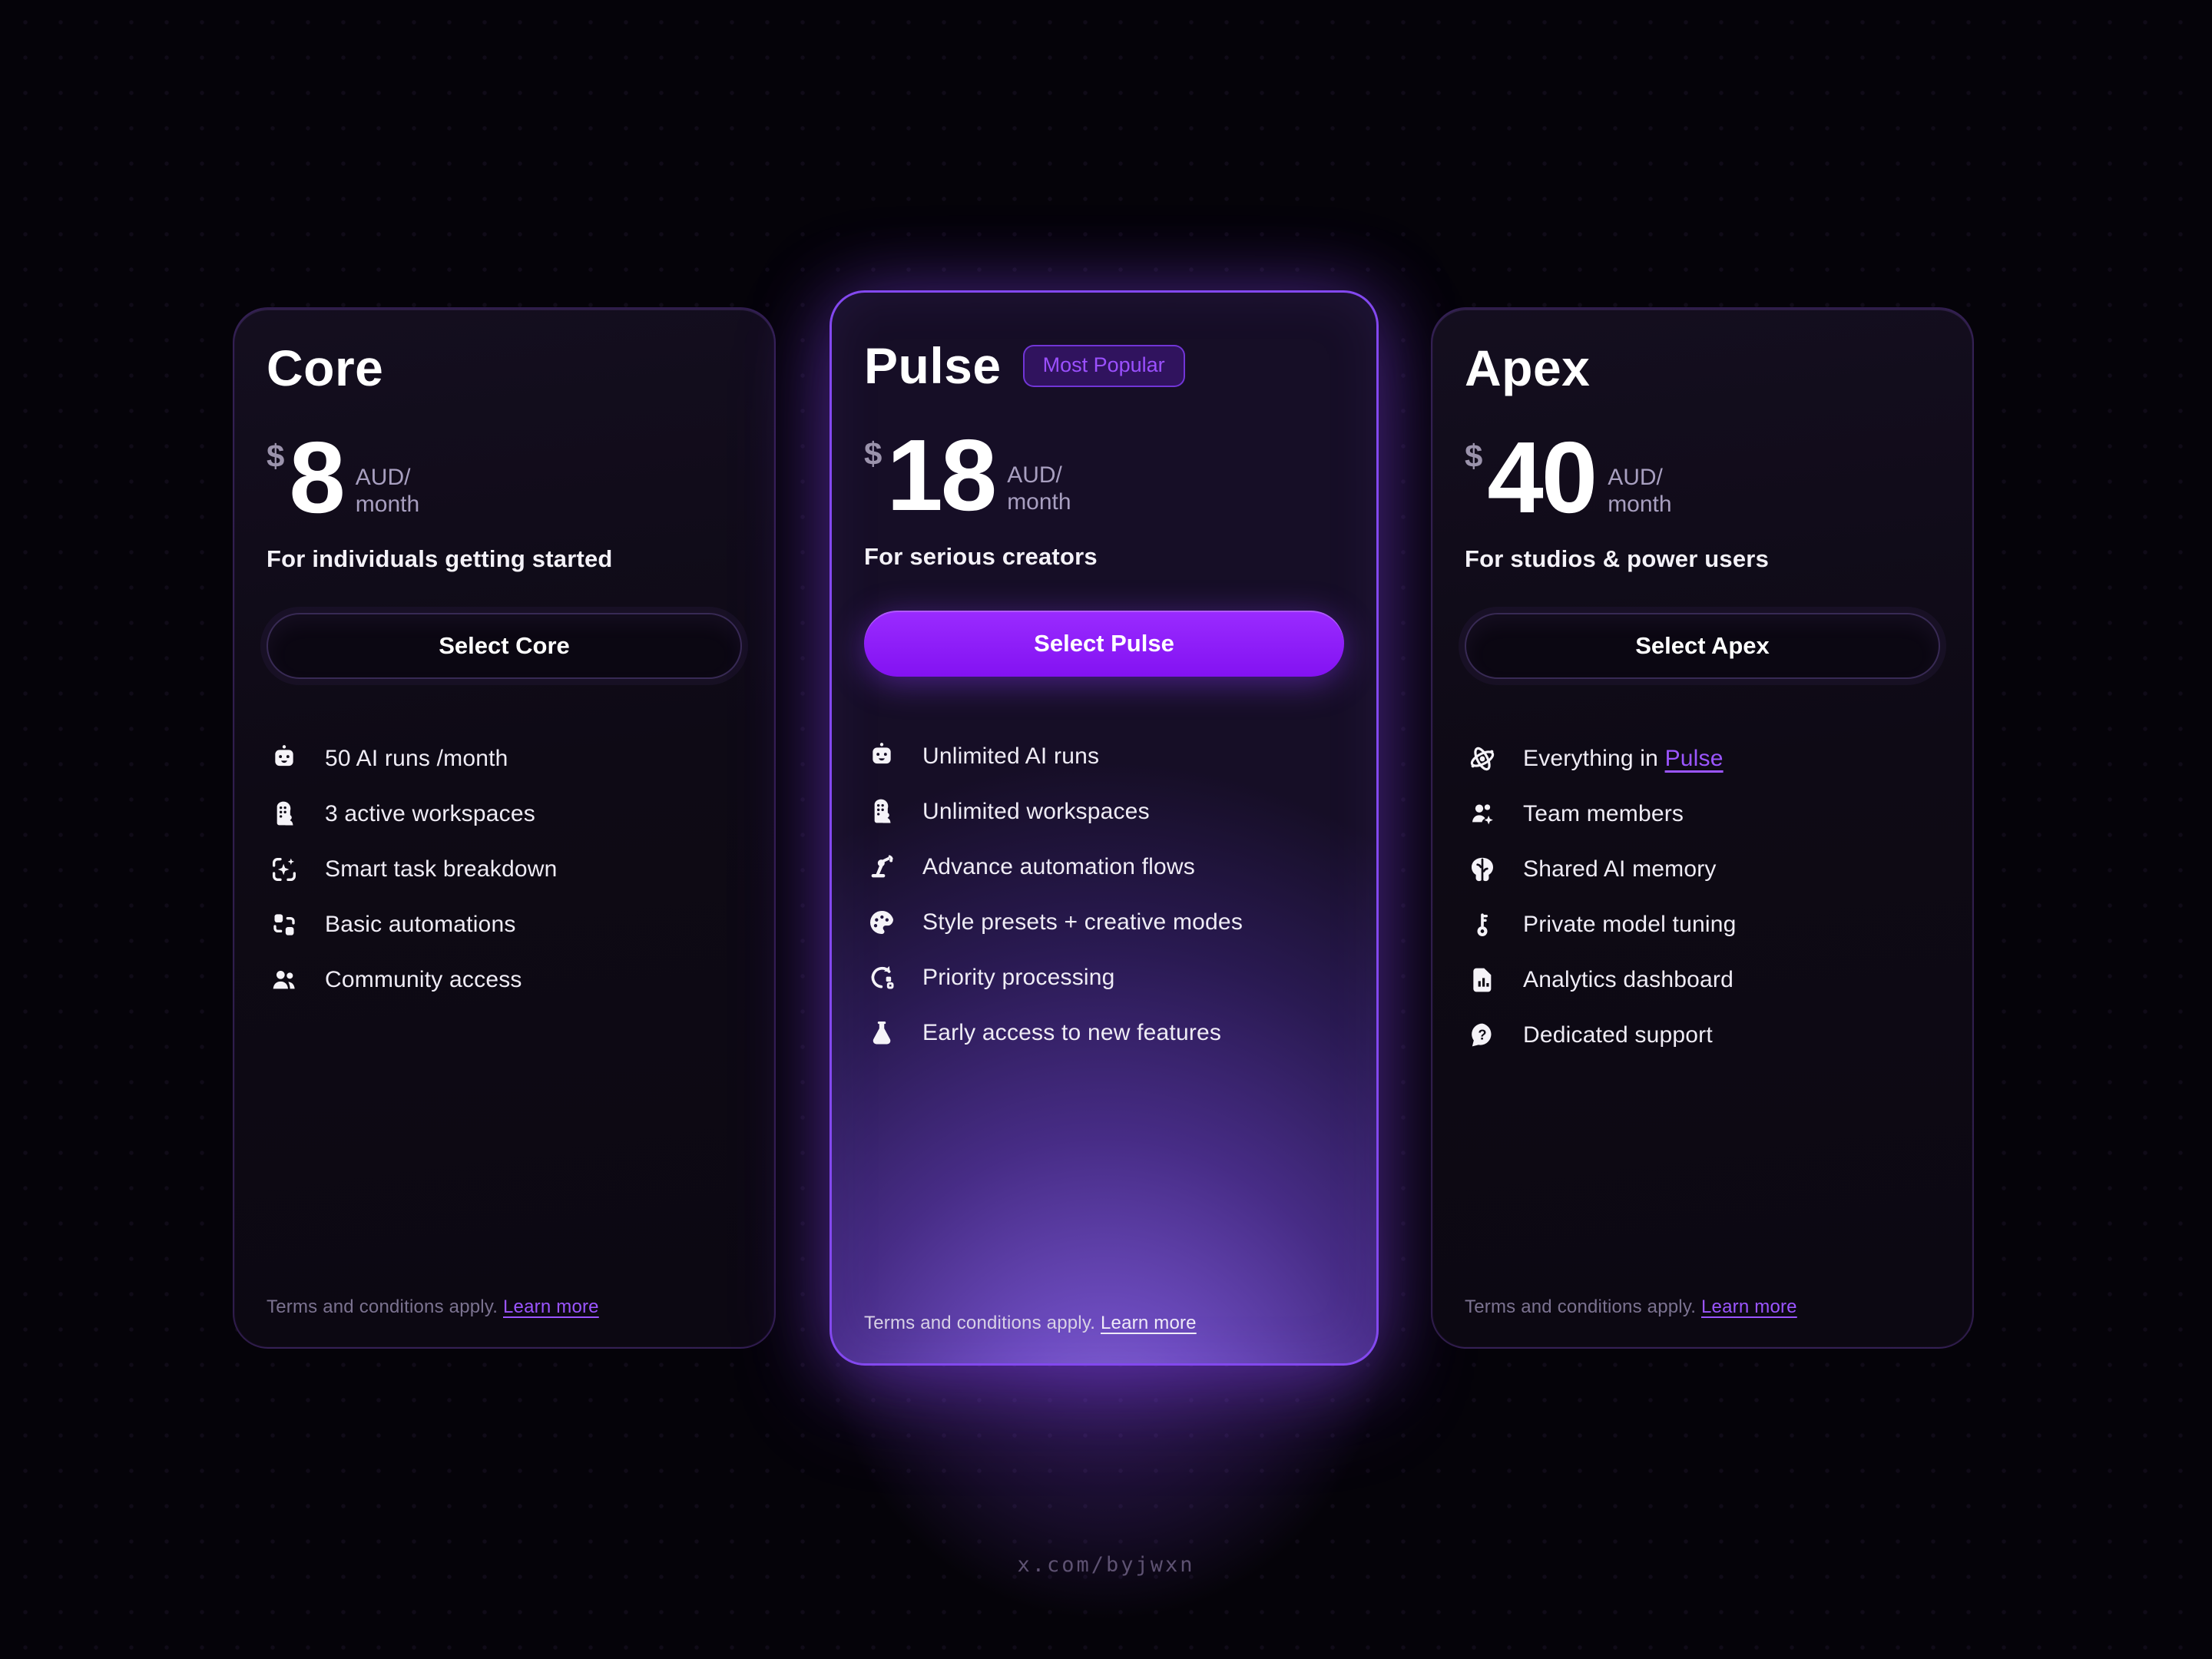  I want to click on feature-item: Community access, so click(505, 980).